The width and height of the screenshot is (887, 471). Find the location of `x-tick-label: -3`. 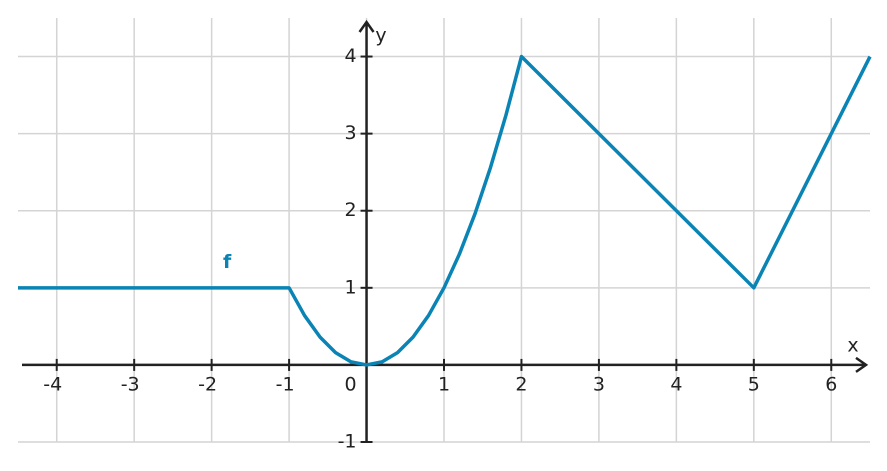

x-tick-label: -3 is located at coordinates (130, 384).